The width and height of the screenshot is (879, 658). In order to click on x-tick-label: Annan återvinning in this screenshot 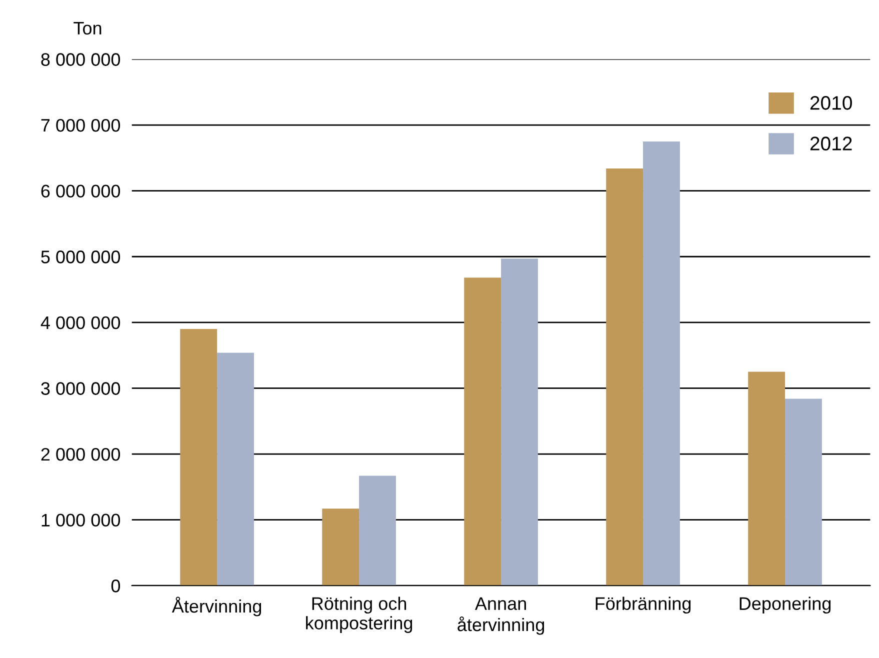, I will do `click(501, 616)`.